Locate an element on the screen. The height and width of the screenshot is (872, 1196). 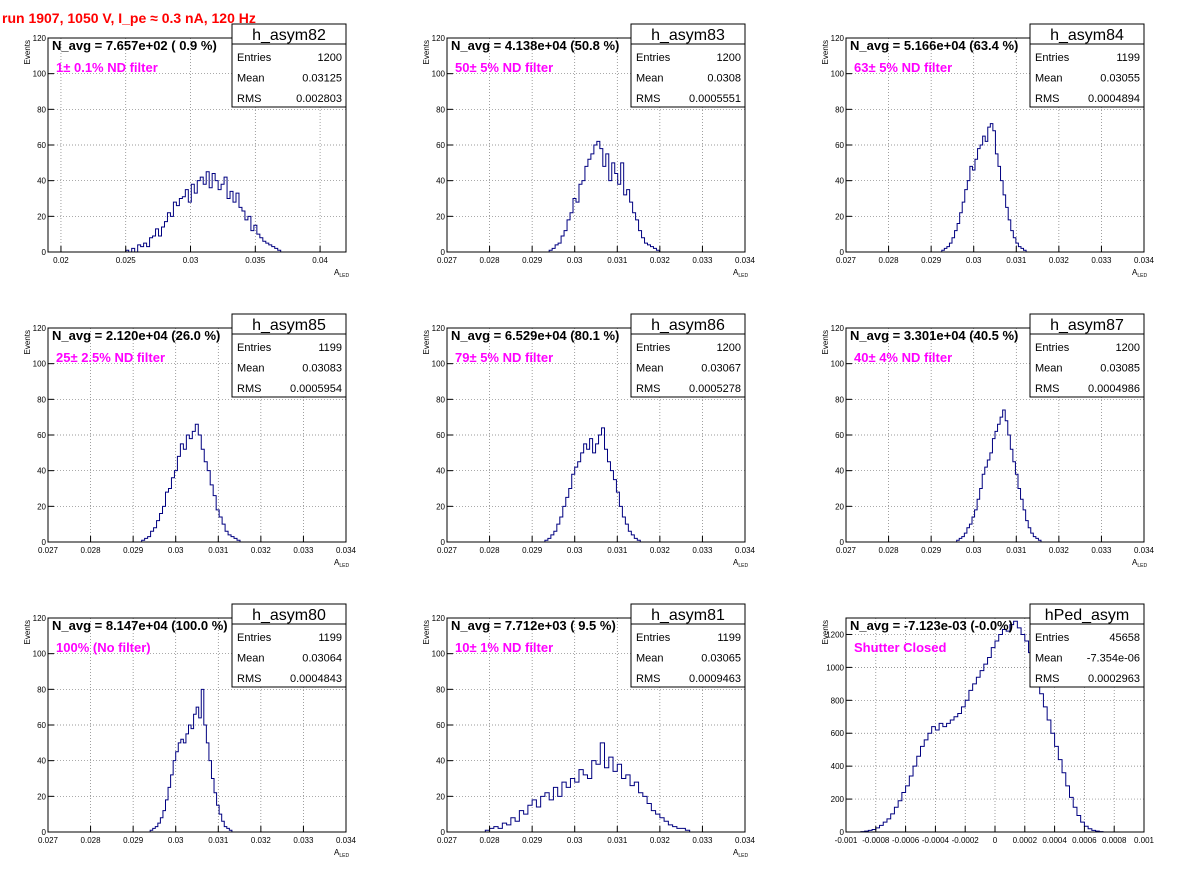
h_asym84-xtick-label-2: 0.029 is located at coordinates (931, 260).